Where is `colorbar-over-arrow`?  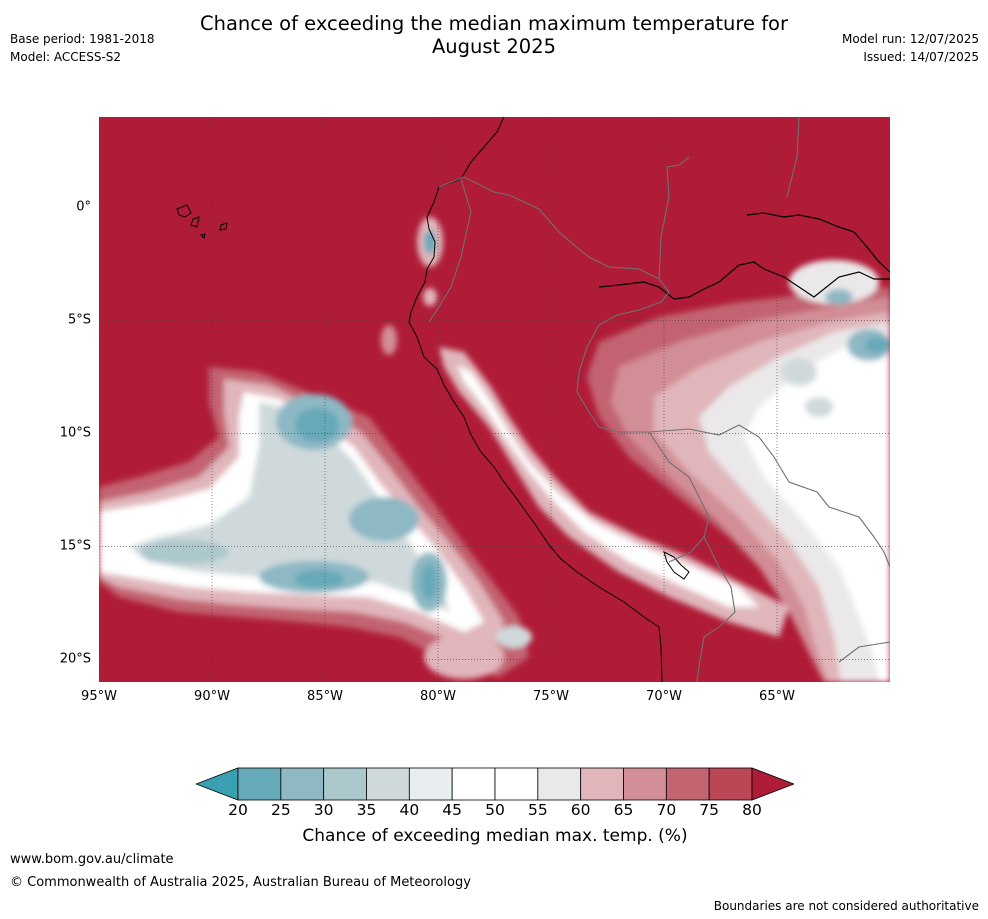
colorbar-over-arrow is located at coordinates (773, 784).